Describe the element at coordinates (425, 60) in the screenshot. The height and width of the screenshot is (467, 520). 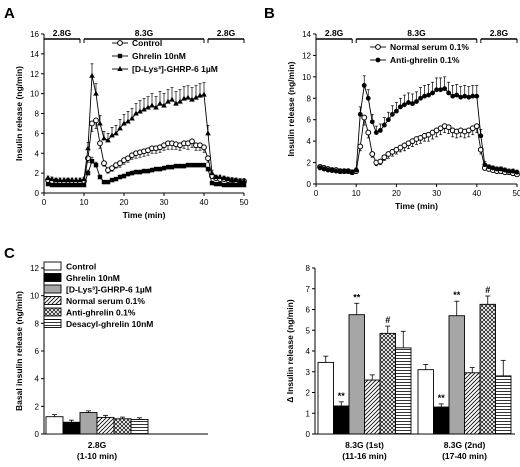
I see `legend-label: Anti-ghrelin 0.1%` at that location.